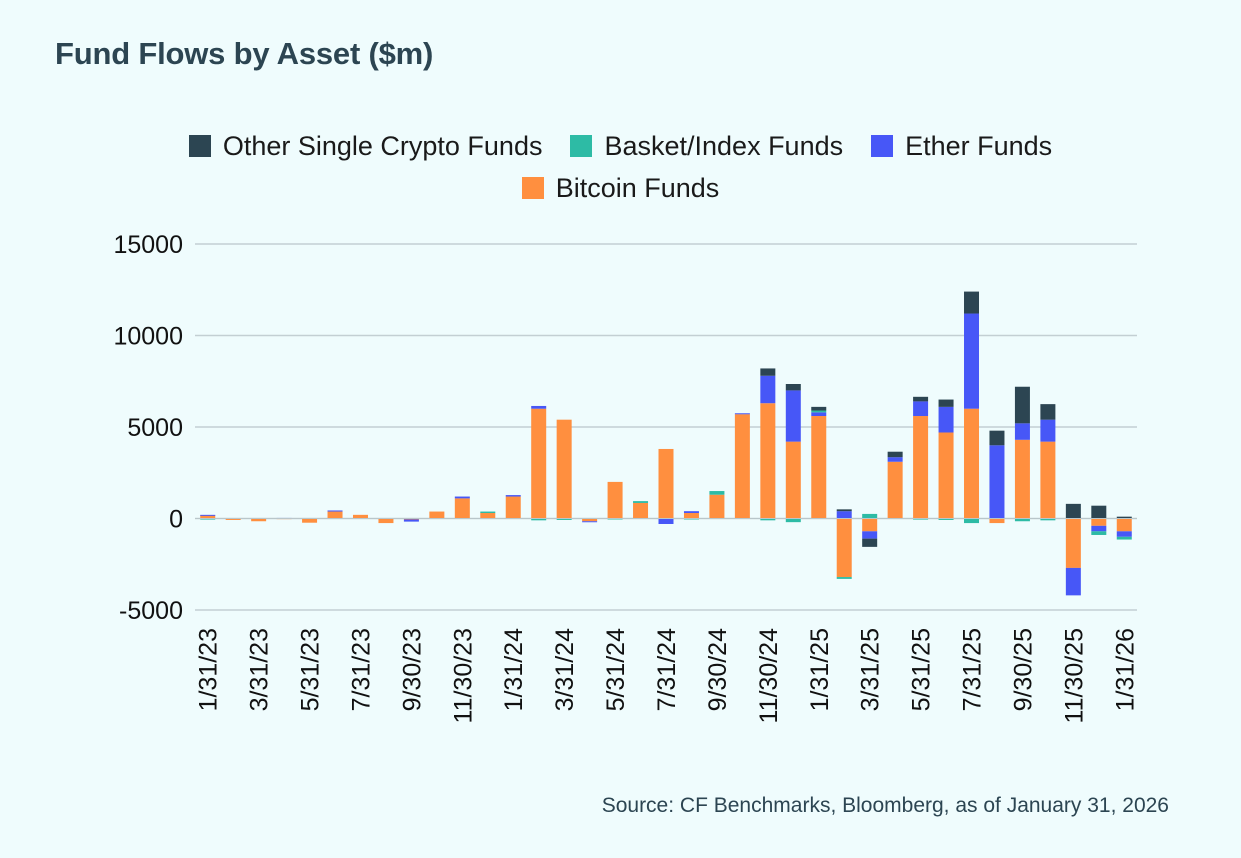 The height and width of the screenshot is (858, 1241). Describe the element at coordinates (151, 611) in the screenshot. I see `y-tick-label: -5000` at that location.